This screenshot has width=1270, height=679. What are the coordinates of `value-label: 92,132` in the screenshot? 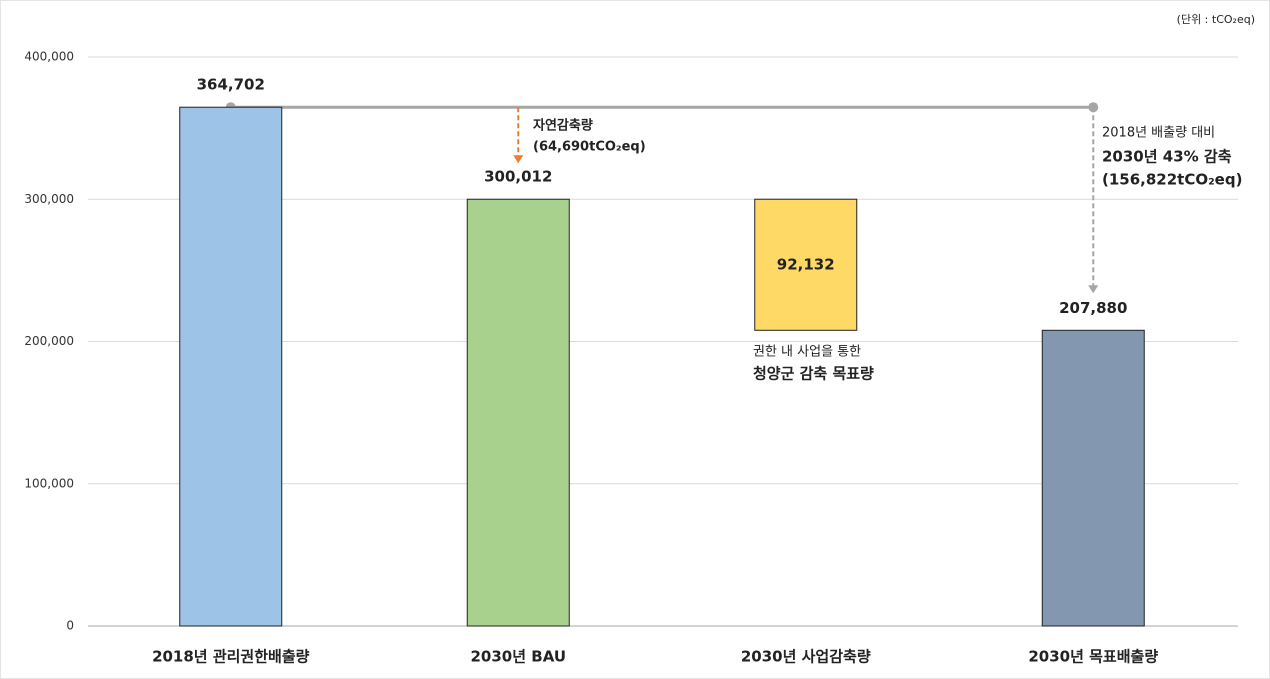 It's located at (806, 264).